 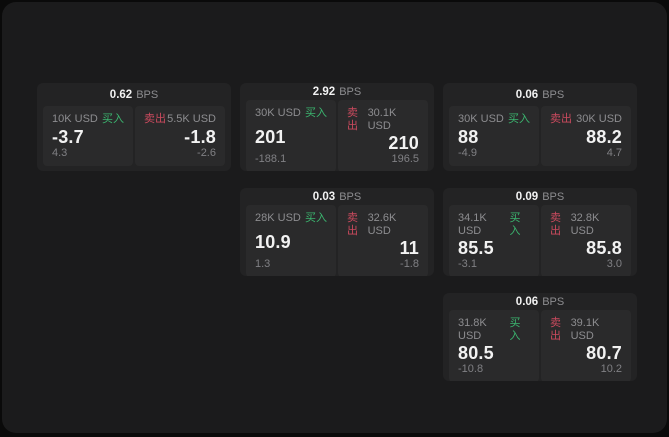 I want to click on sell-amount: 5.5K USD, so click(x=191, y=119).